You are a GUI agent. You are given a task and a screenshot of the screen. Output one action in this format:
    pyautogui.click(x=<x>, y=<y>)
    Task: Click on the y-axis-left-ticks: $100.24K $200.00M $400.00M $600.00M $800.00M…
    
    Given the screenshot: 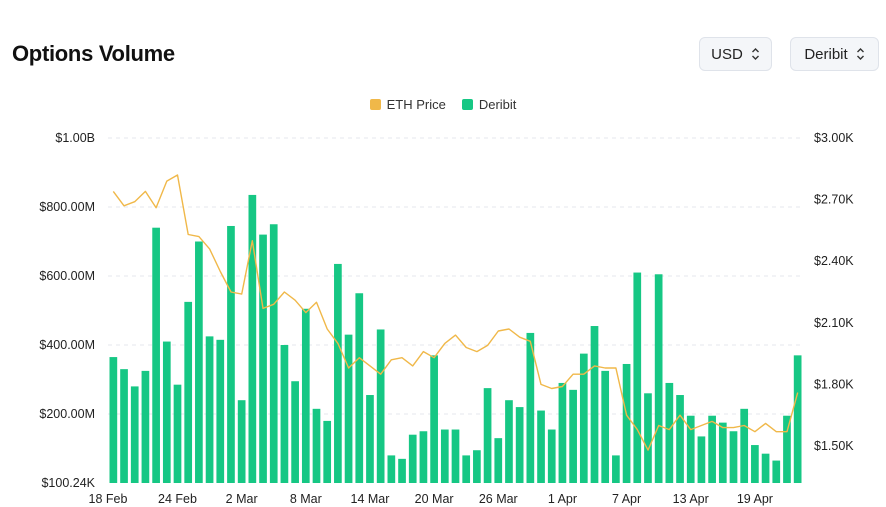 What is the action you would take?
    pyautogui.click(x=67, y=310)
    